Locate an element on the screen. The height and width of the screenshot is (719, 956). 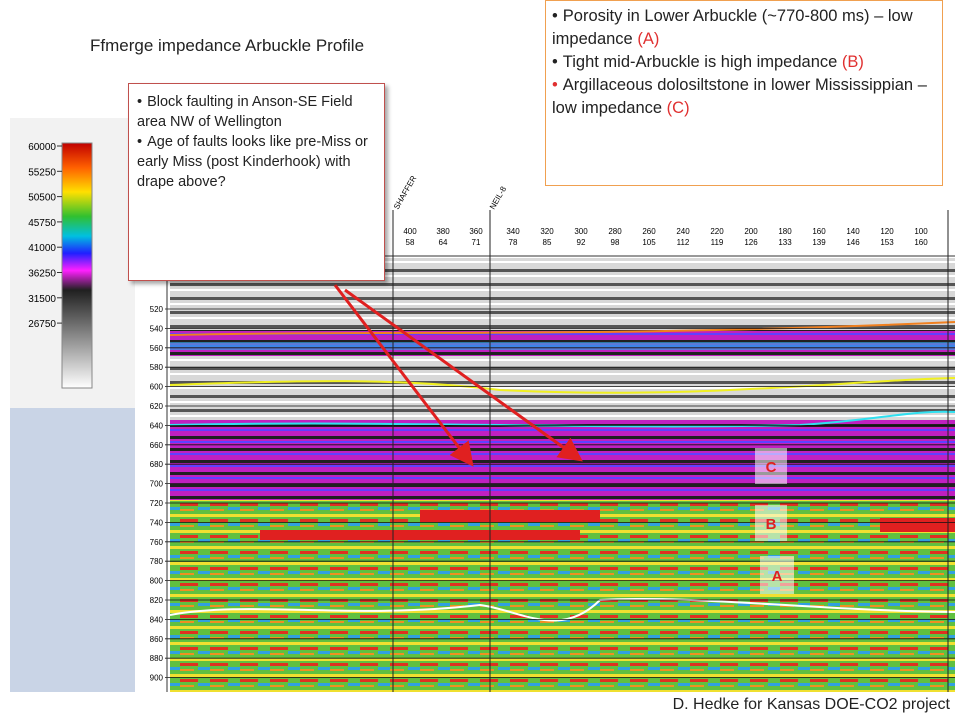
time-label: 680 is located at coordinates (157, 464).